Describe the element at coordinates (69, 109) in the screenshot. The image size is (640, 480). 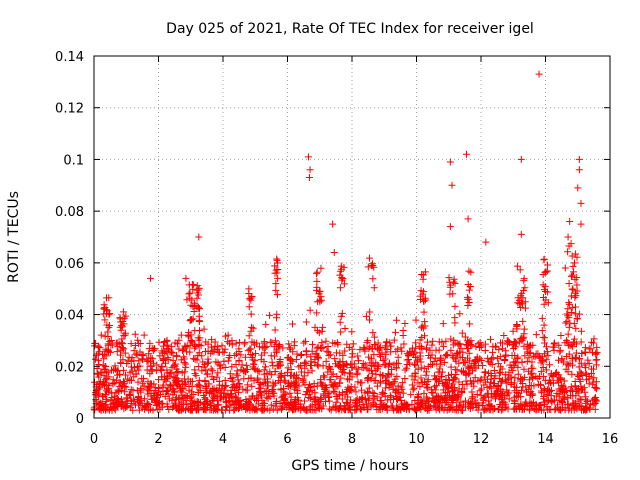
I see `y-tick-label: 0.12` at that location.